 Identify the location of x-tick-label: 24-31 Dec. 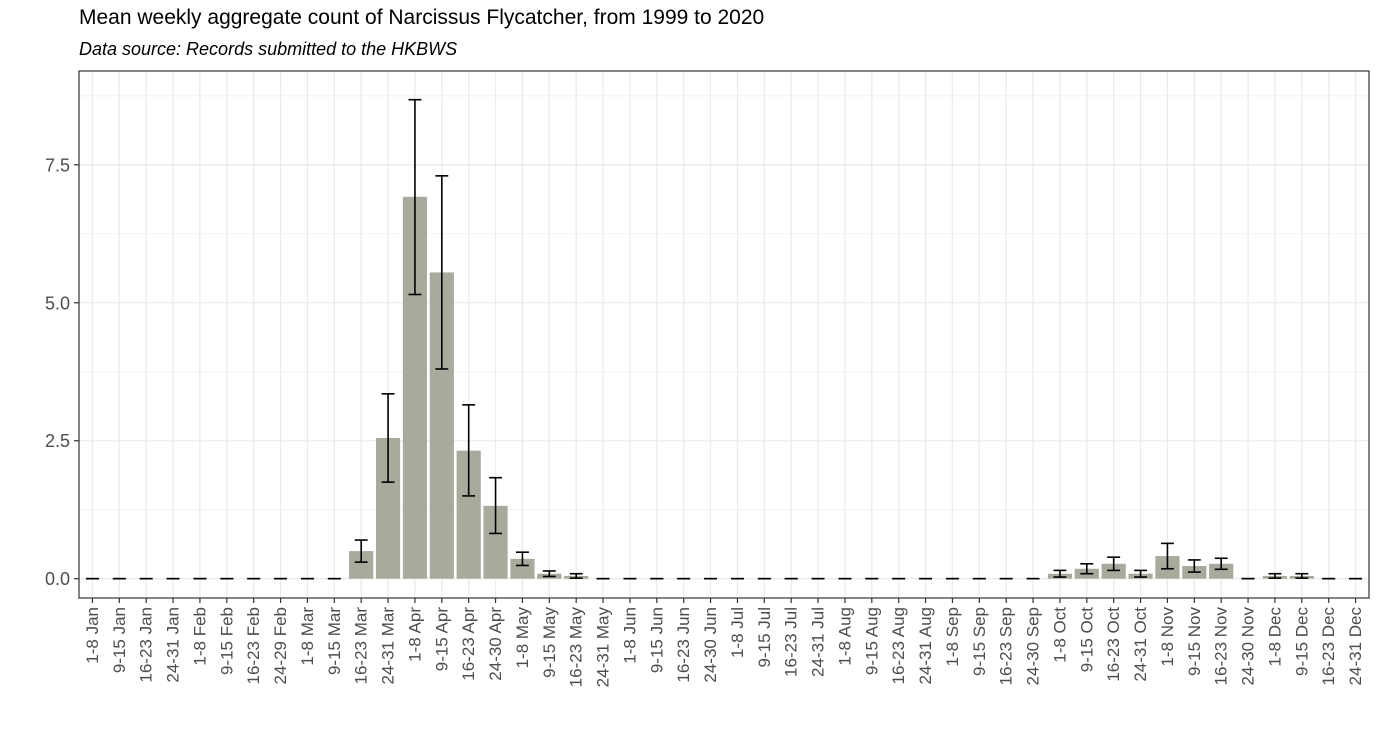
(1355, 646).